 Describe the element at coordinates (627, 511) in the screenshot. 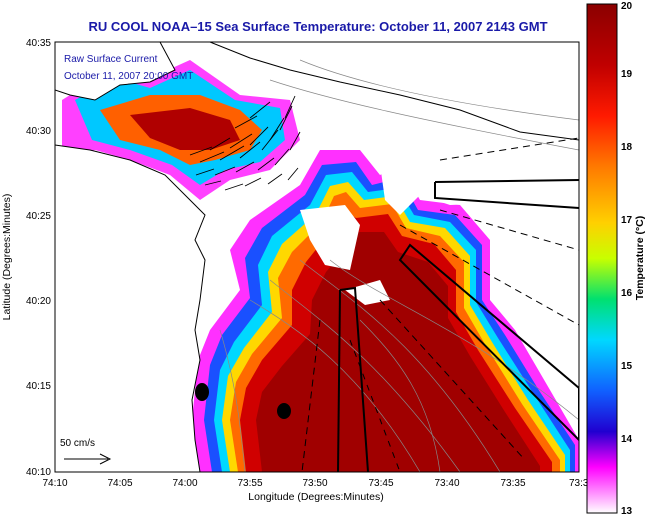

I see `colorbar-tick: 13` at that location.